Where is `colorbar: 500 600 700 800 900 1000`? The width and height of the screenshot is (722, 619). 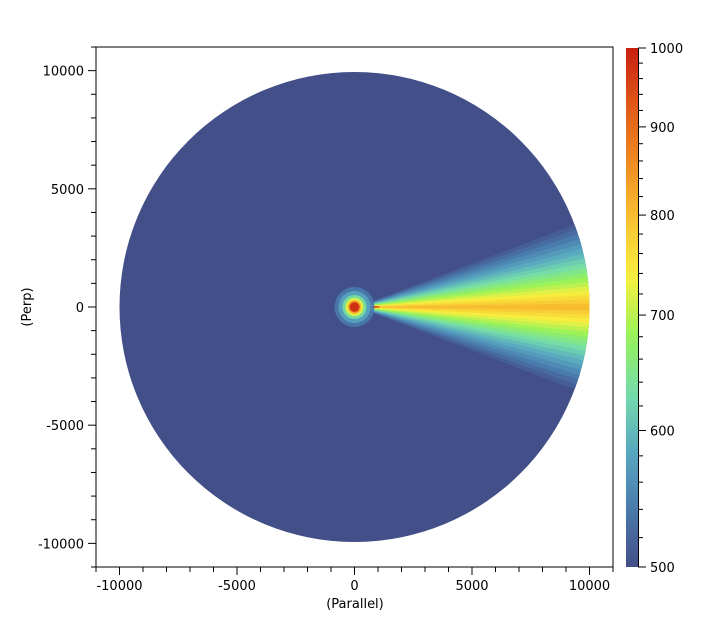 colorbar: 500 600 700 800 900 1000 is located at coordinates (654, 309).